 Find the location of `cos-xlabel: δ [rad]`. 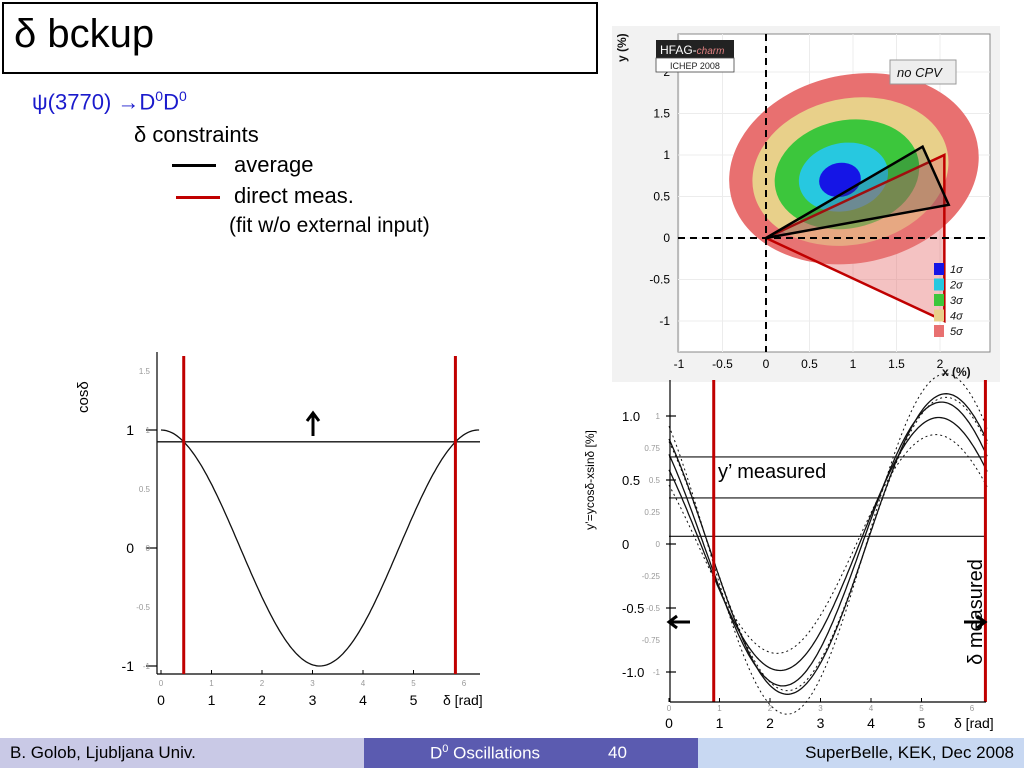

cos-xlabel: δ [rad] is located at coordinates (463, 700).